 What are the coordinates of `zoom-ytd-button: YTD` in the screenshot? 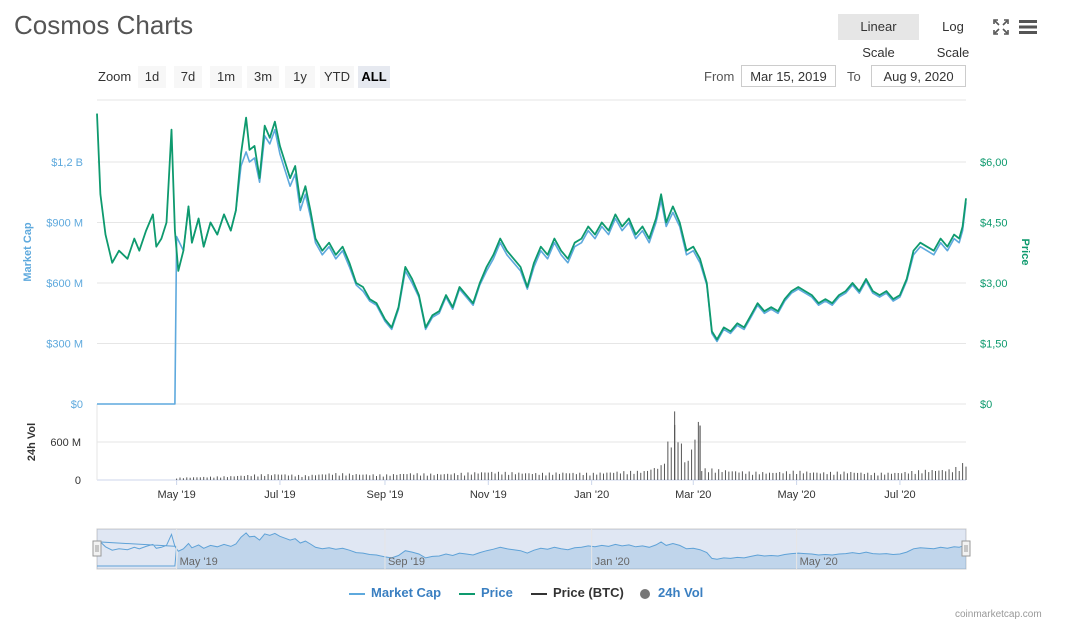 It's located at (337, 77).